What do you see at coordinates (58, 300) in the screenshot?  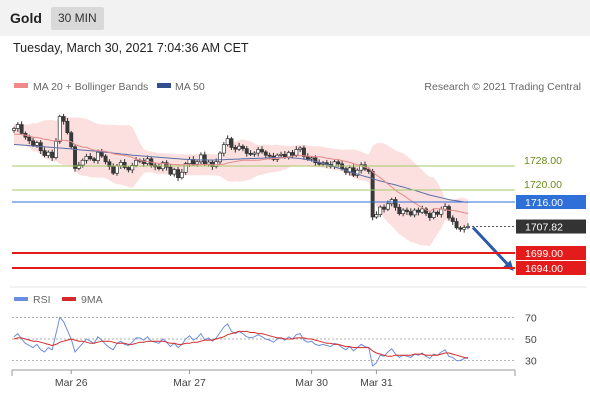 I see `rsi-legend: RSI 9MA` at bounding box center [58, 300].